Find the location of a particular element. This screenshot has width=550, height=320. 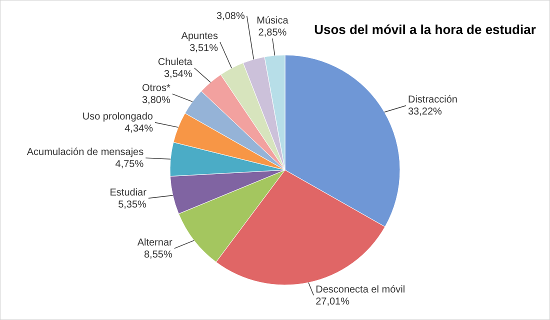

slice-label: Acumulación de mensajes is located at coordinates (85, 152).